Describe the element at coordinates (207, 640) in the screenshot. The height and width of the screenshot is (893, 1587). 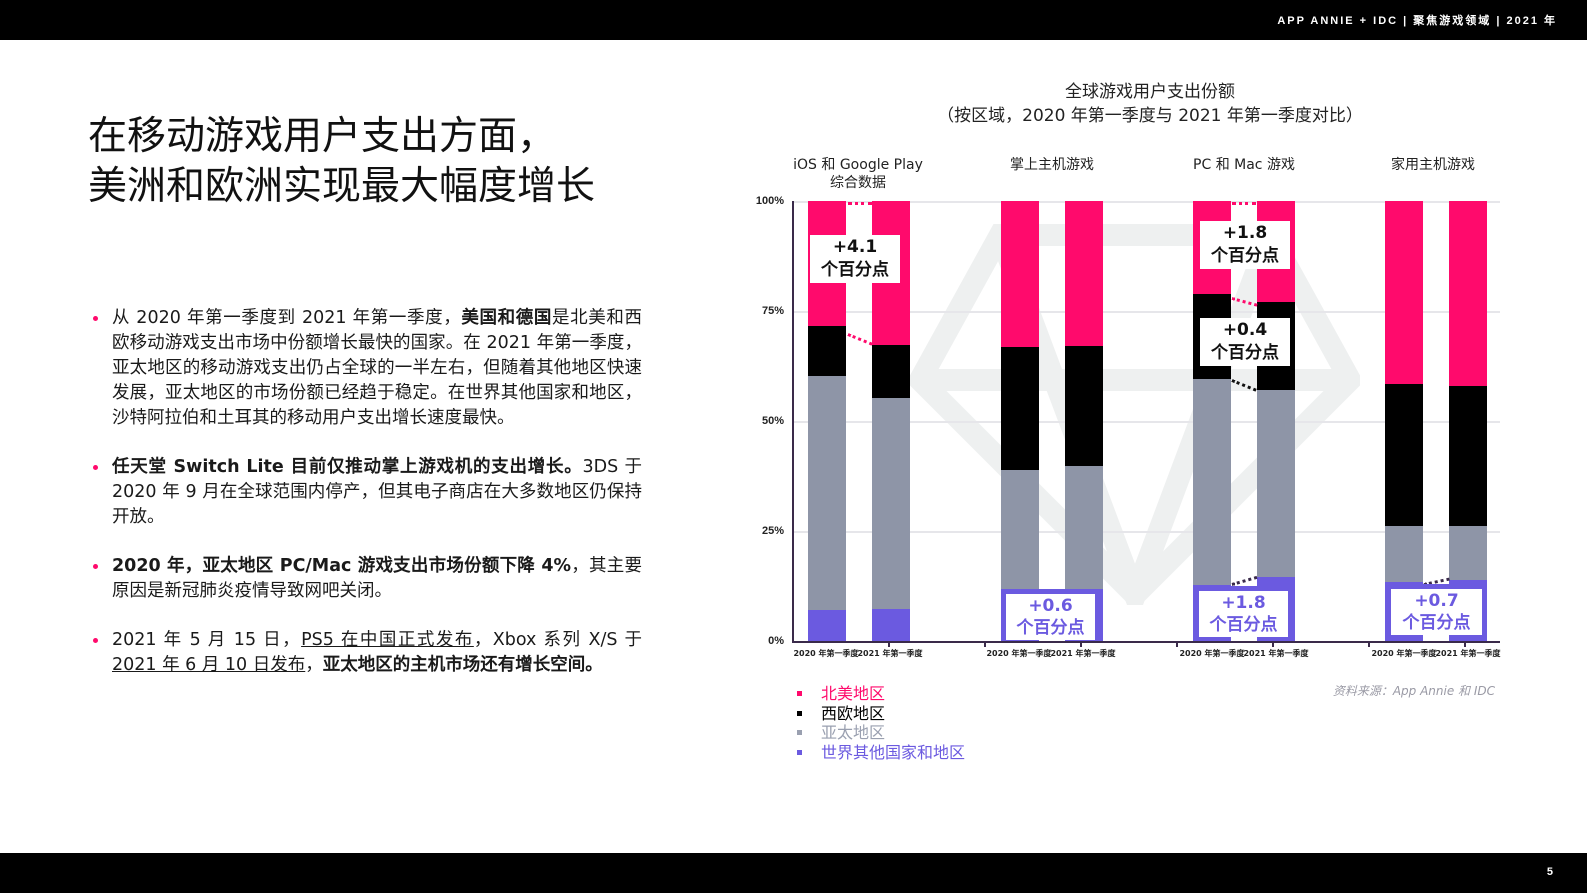
I see `bullet-text: 2021 年 5 月 15 日，` at that location.